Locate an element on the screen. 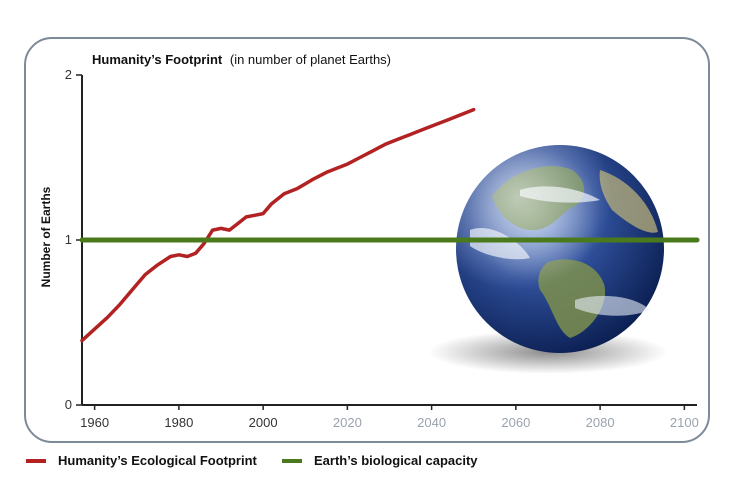  x-tick-label: 2100 is located at coordinates (684, 422).